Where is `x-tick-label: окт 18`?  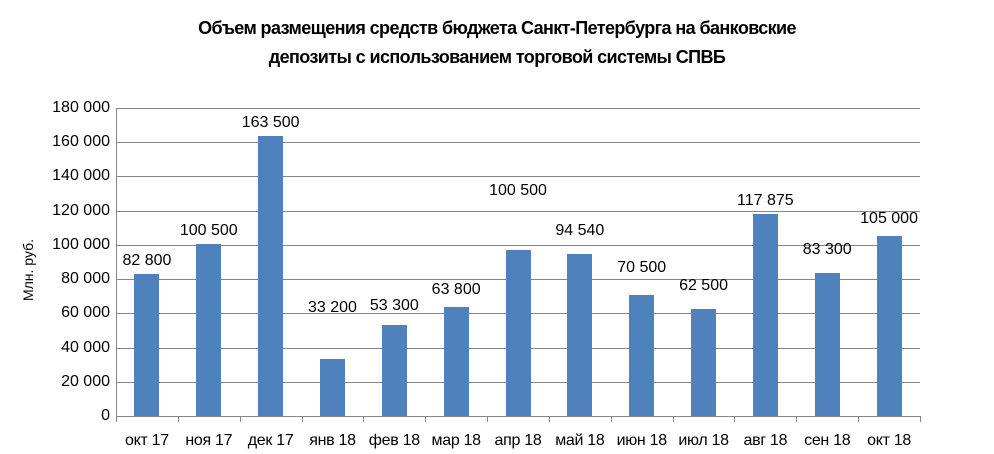 x-tick-label: окт 18 is located at coordinates (889, 440).